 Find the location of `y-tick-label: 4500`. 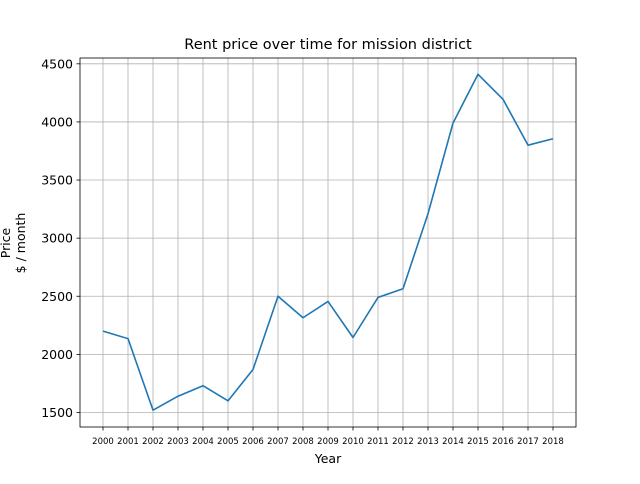

y-tick-label: 4500 is located at coordinates (57, 63).